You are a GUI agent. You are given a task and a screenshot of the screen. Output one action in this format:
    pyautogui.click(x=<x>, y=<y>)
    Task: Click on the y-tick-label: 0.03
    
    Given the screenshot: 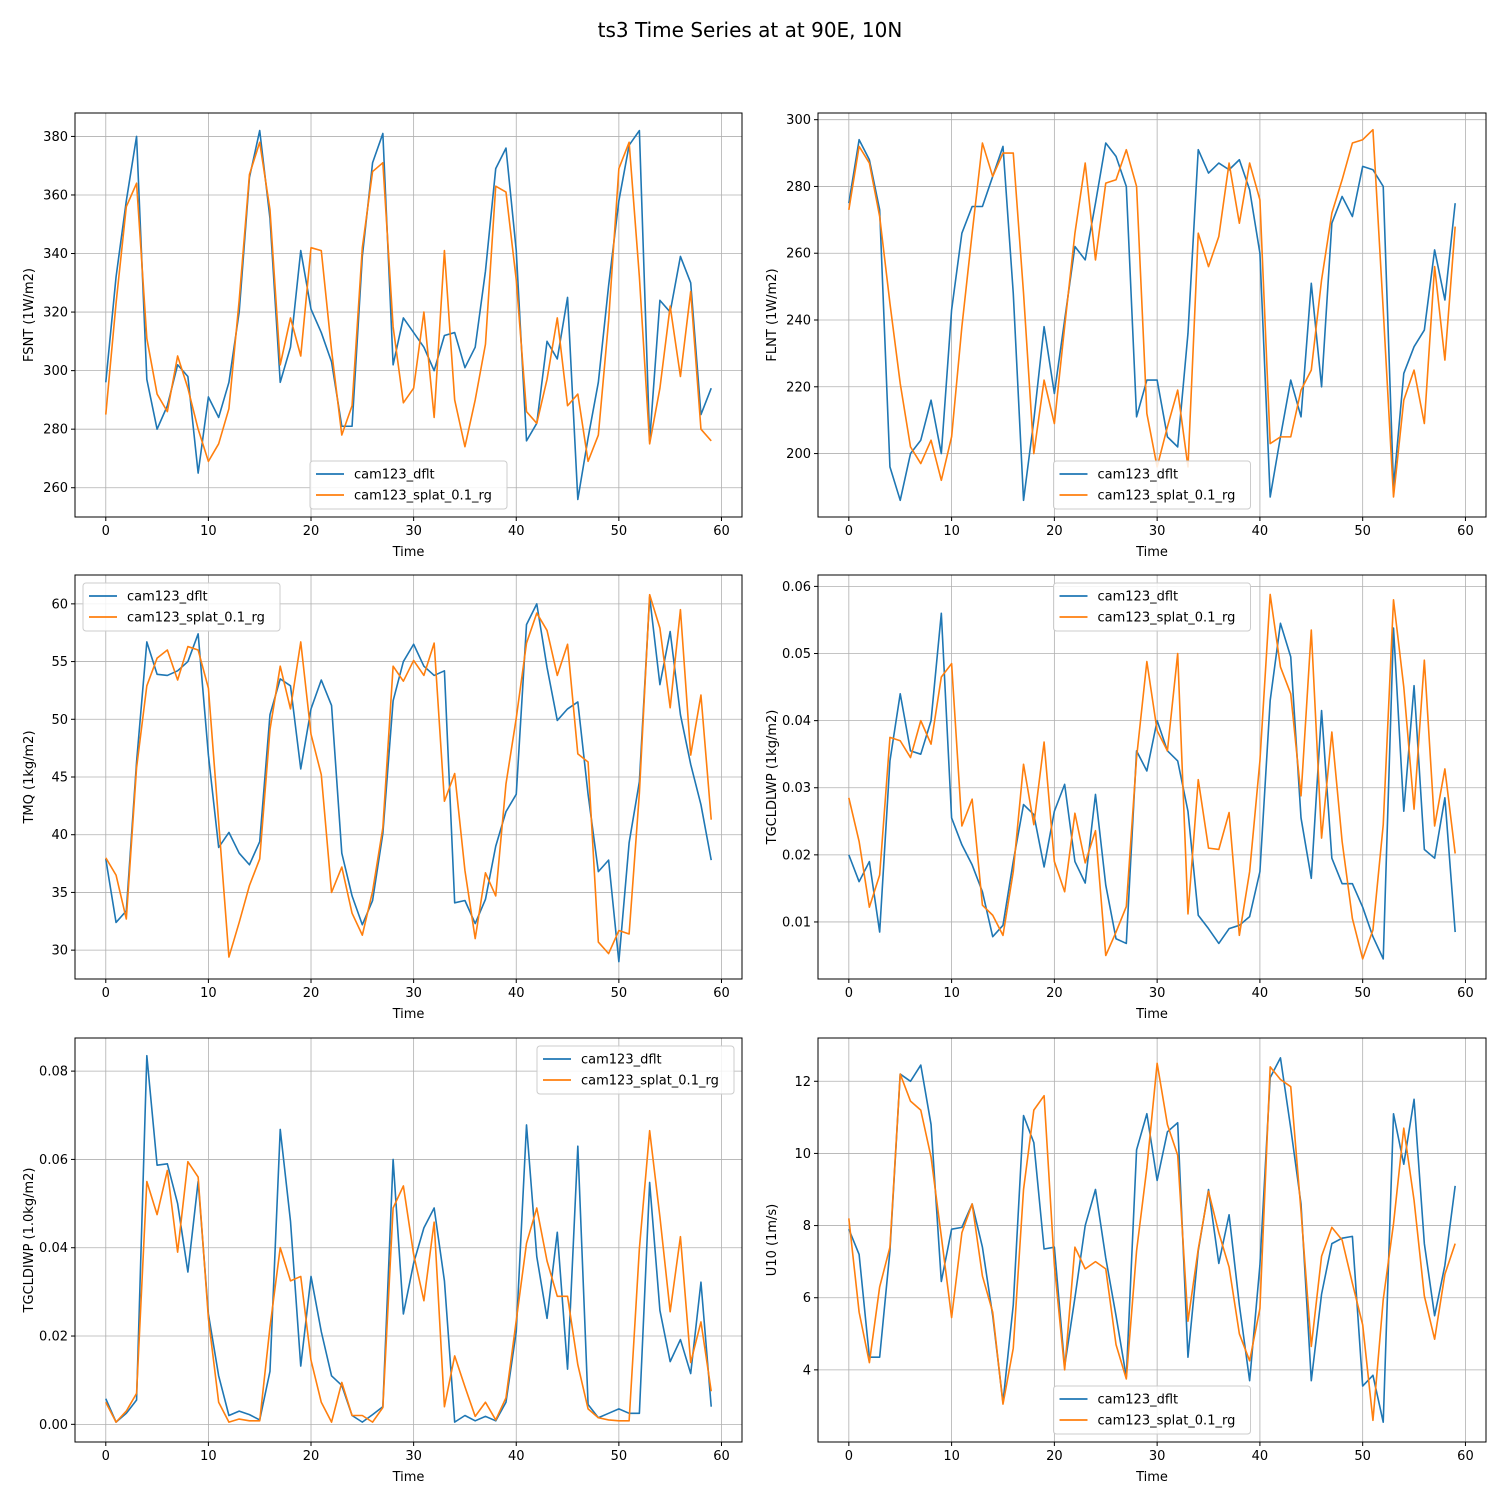 What is the action you would take?
    pyautogui.click(x=796, y=788)
    